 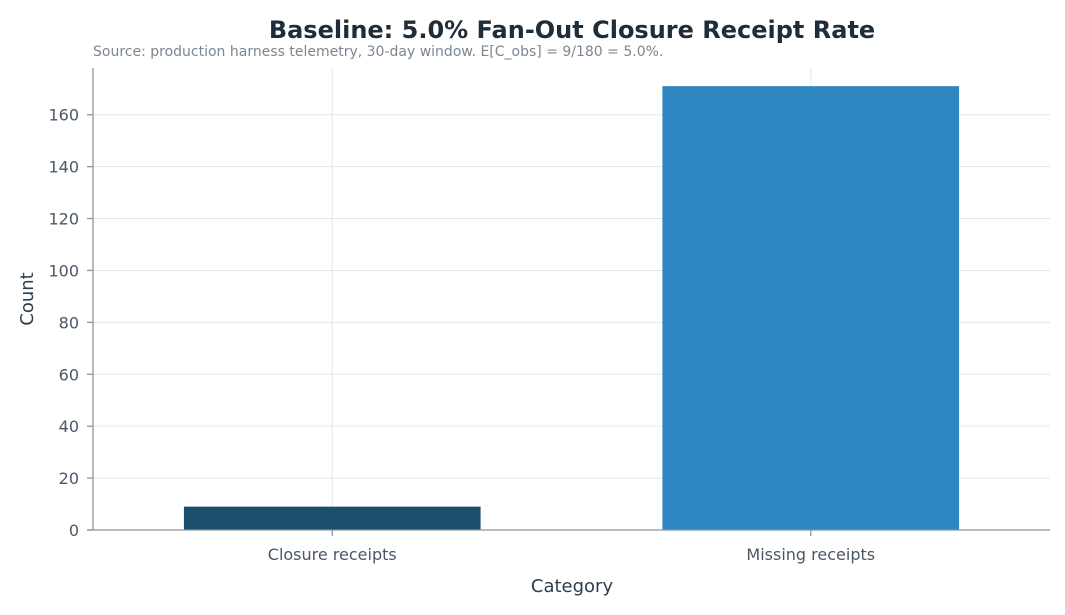 What do you see at coordinates (63, 270) in the screenshot?
I see `y-tick-label: 100` at bounding box center [63, 270].